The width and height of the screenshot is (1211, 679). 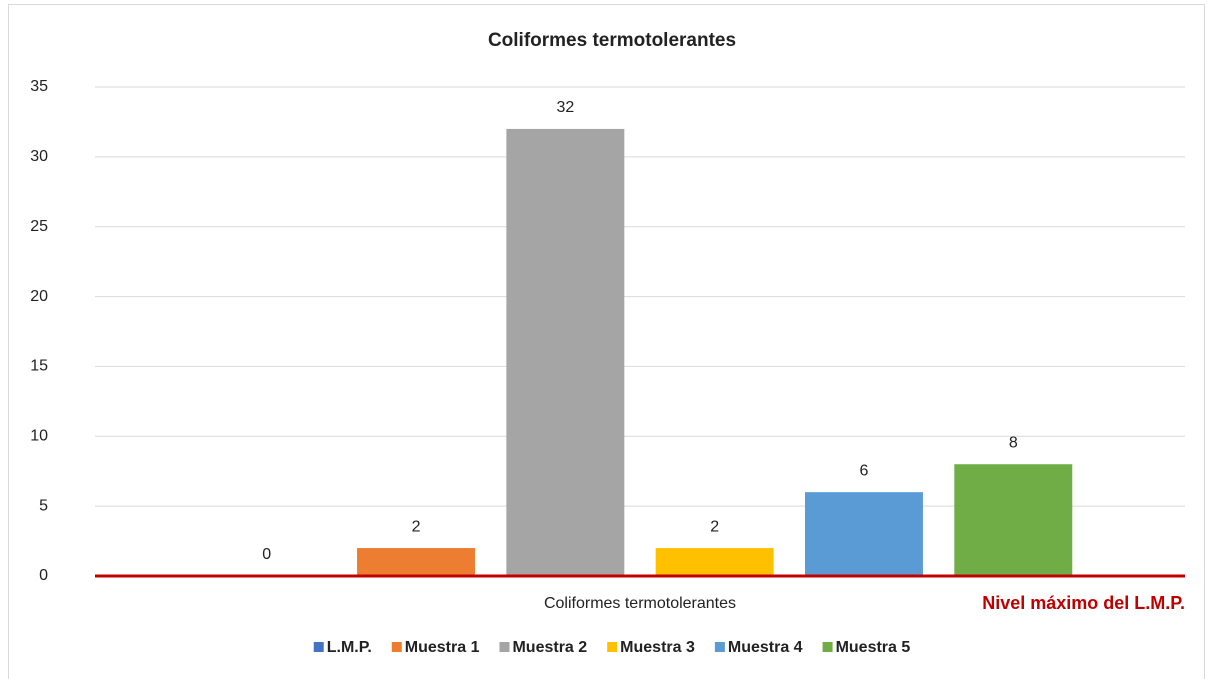 What do you see at coordinates (565, 107) in the screenshot?
I see `value-label: 32` at bounding box center [565, 107].